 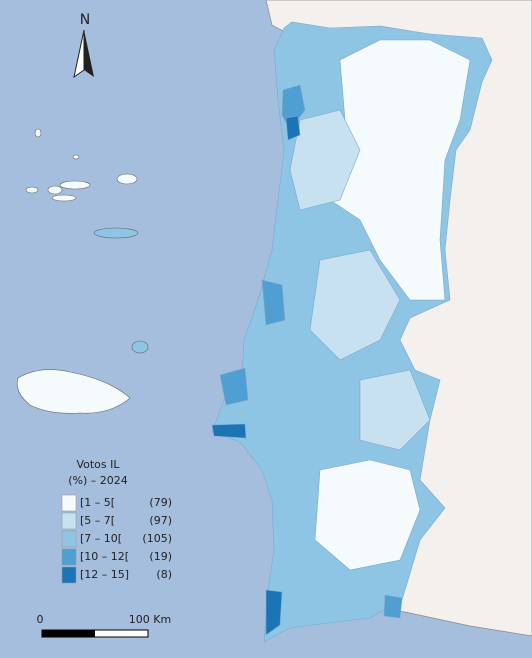 I want to click on legend-label: [1 – 5[, so click(x=97, y=502).